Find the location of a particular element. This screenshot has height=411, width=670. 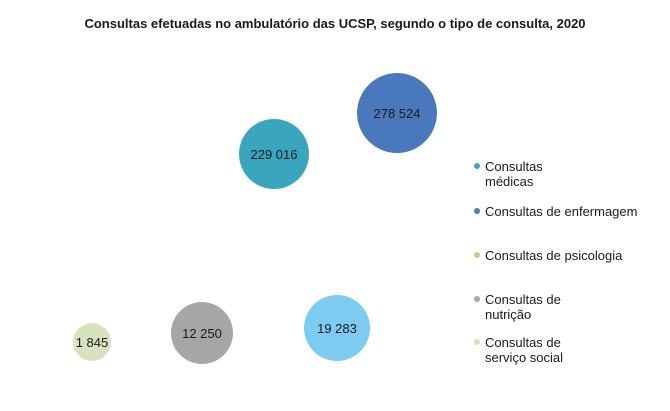

bubble-psicologia: 1 845 is located at coordinates (92, 342).